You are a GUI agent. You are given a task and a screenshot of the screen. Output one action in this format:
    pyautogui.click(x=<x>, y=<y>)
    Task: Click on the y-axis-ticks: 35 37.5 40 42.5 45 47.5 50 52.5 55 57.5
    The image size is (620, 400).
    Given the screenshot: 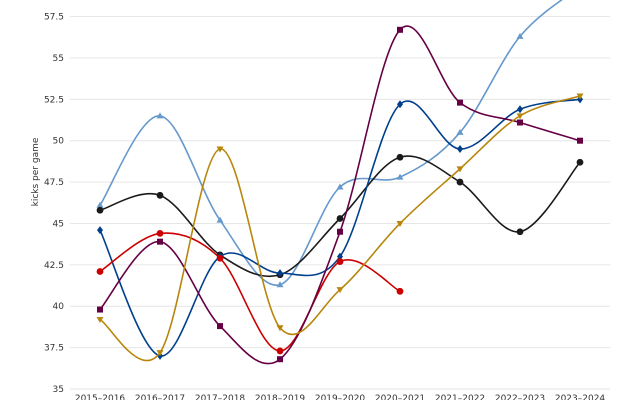 What is the action you would take?
    pyautogui.click(x=54, y=204)
    